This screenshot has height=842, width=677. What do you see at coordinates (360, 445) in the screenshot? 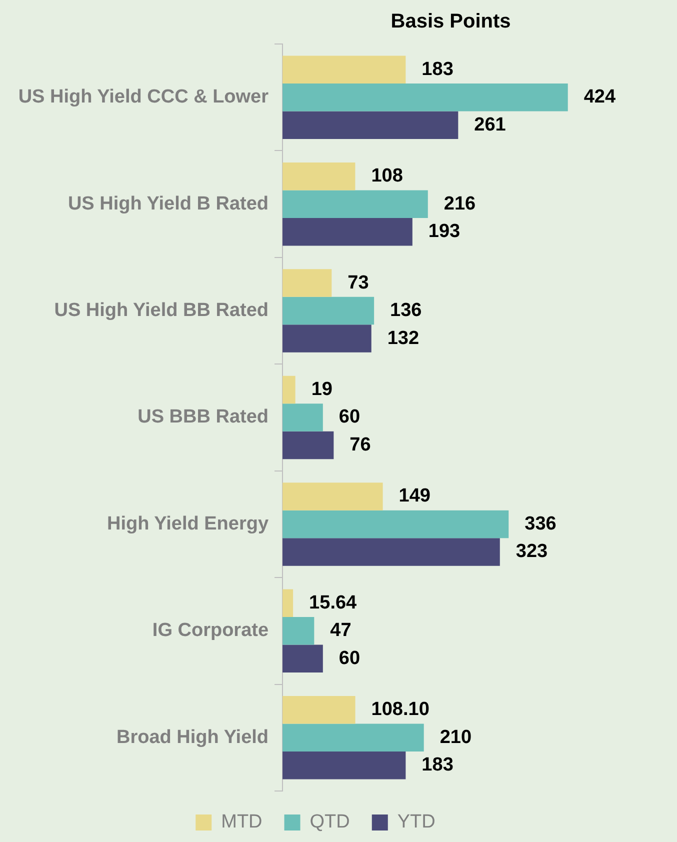
I see `data-label: 76` at bounding box center [360, 445].